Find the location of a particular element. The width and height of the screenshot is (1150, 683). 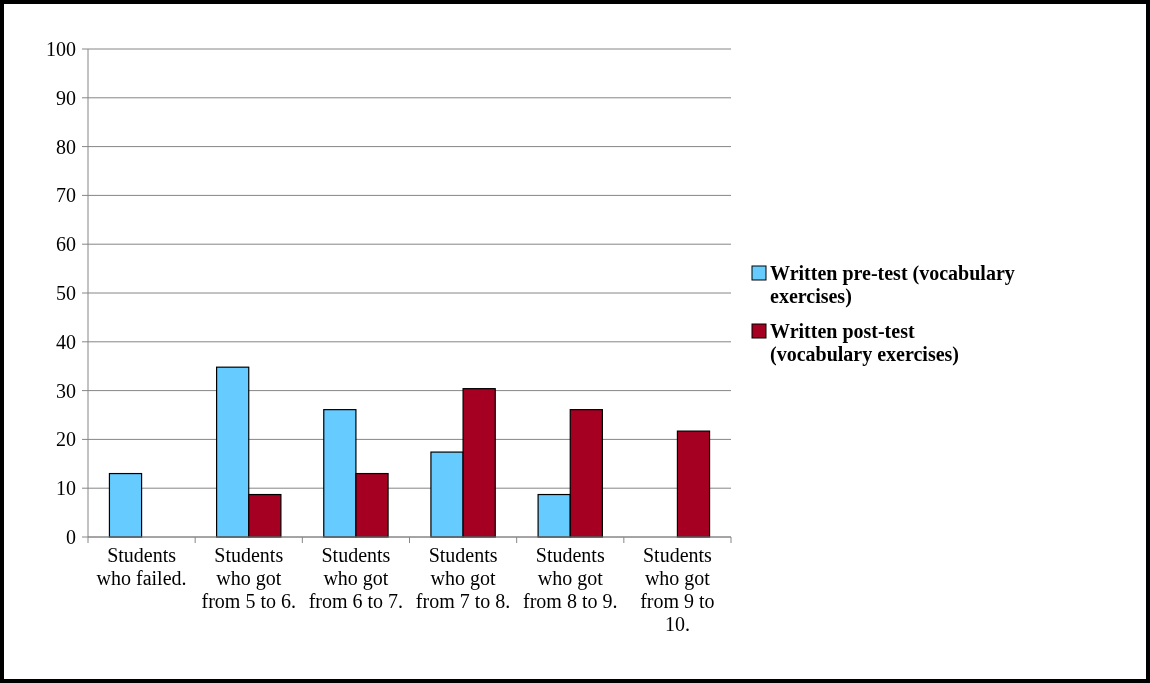

y-tick-label: 0 is located at coordinates (71, 537).